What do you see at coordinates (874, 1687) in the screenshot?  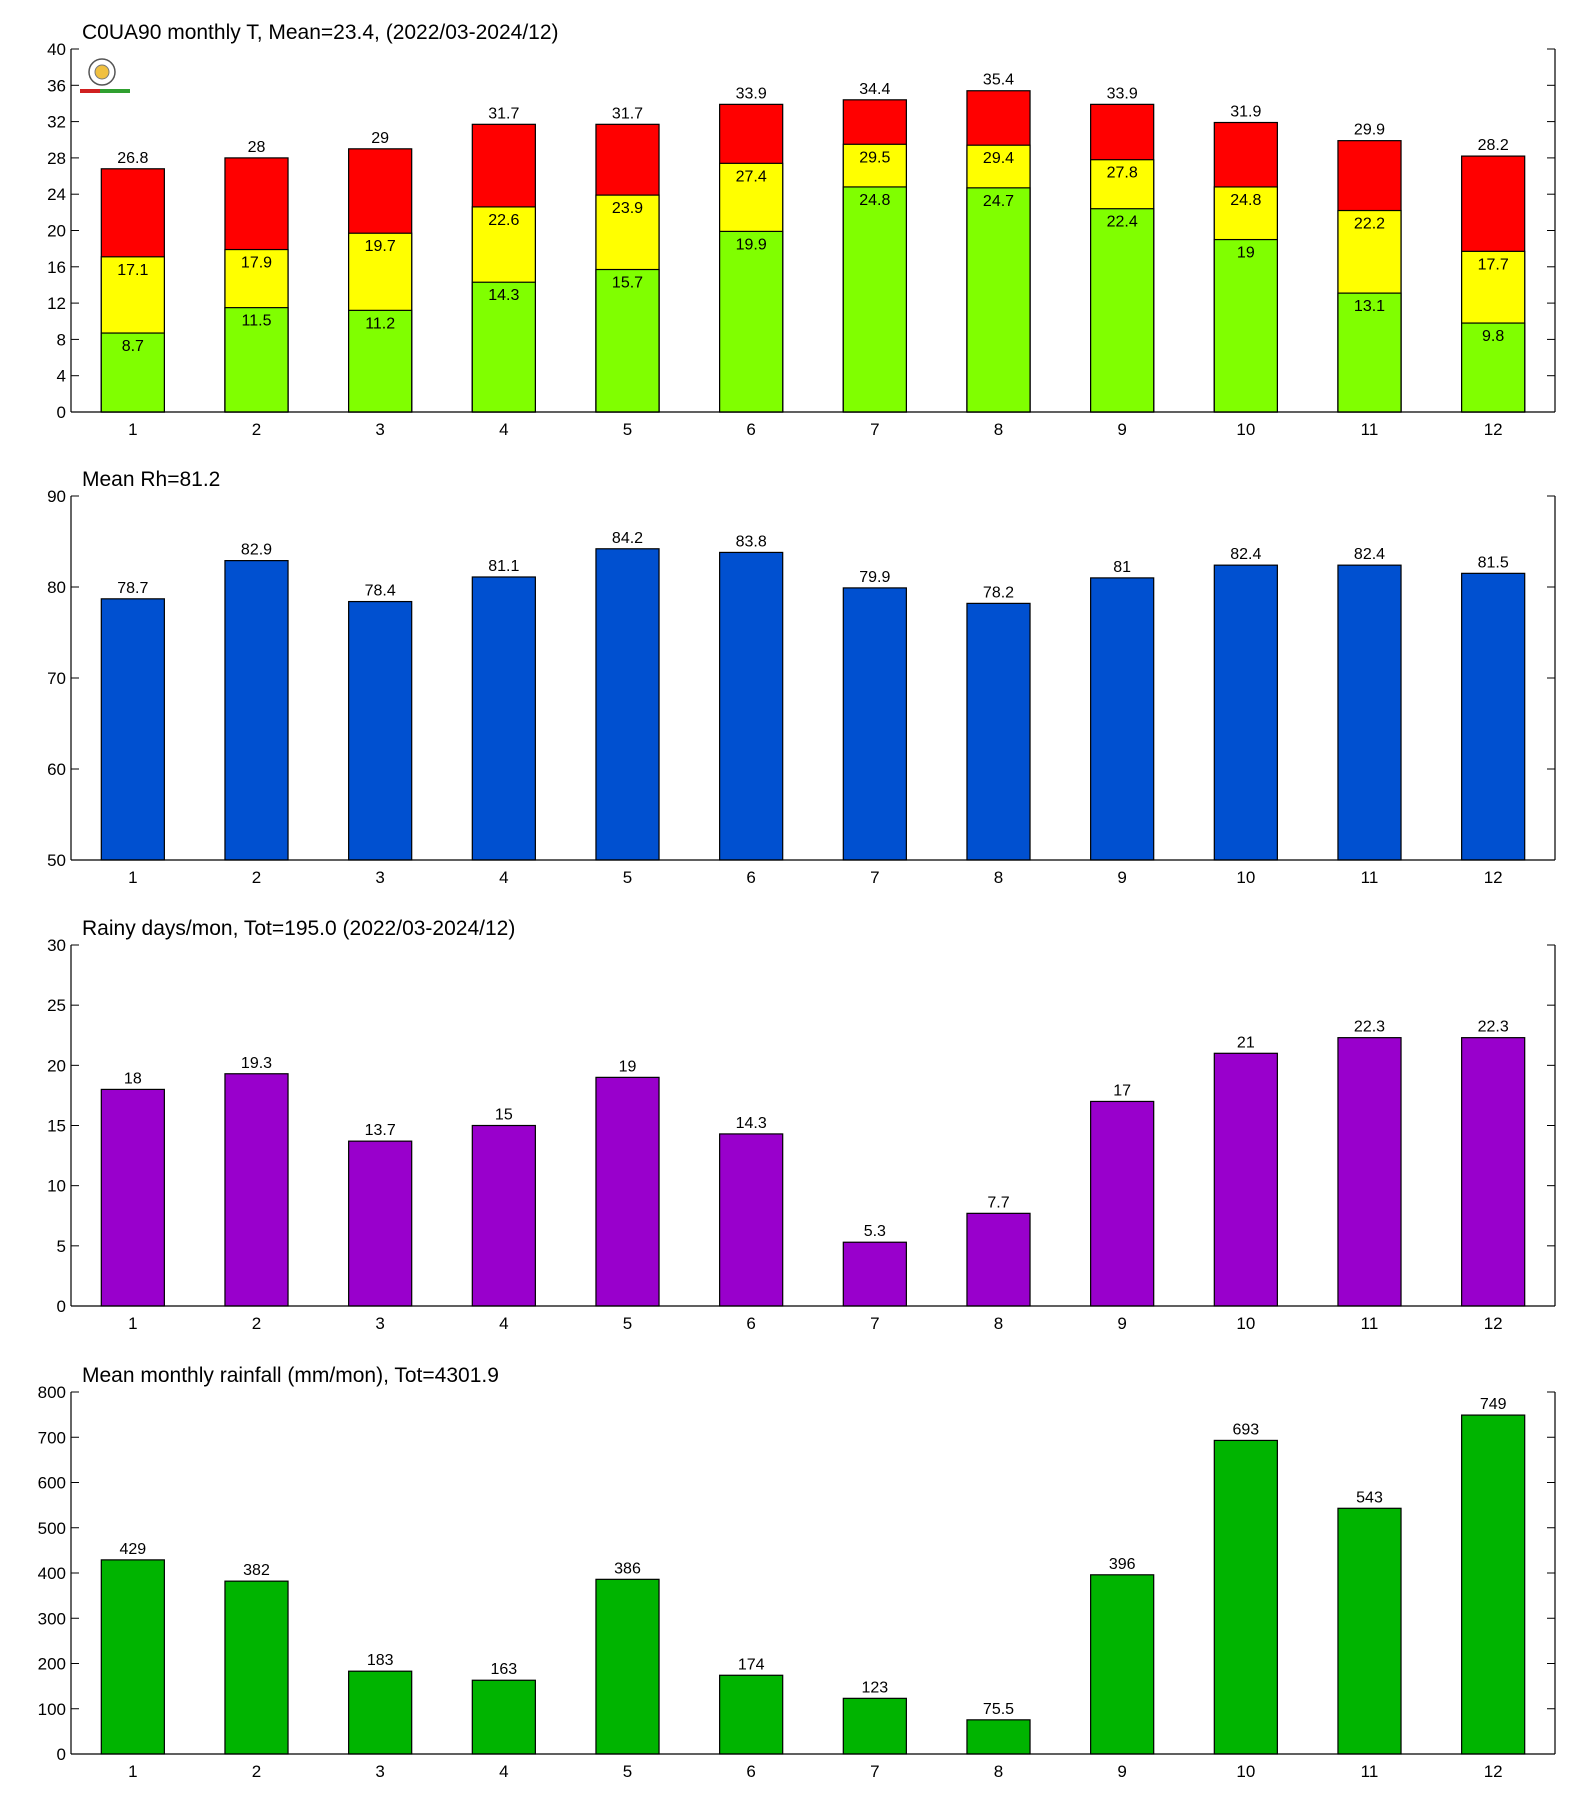 I see `value-label: 123` at bounding box center [874, 1687].